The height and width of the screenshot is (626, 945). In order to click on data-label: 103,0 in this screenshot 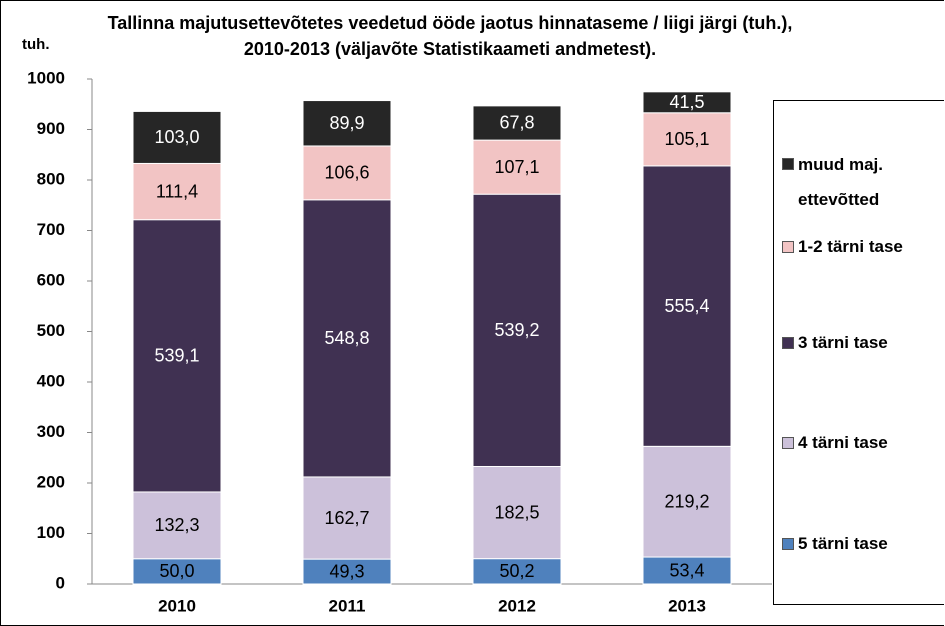, I will do `click(176, 137)`.